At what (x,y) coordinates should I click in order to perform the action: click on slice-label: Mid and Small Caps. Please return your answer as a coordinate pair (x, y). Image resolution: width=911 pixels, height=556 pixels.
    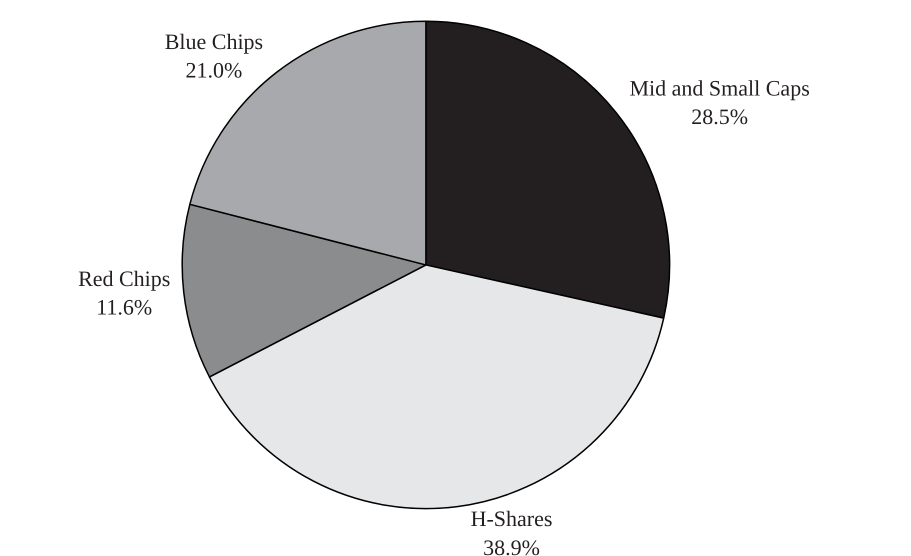
    Looking at the image, I should click on (719, 87).